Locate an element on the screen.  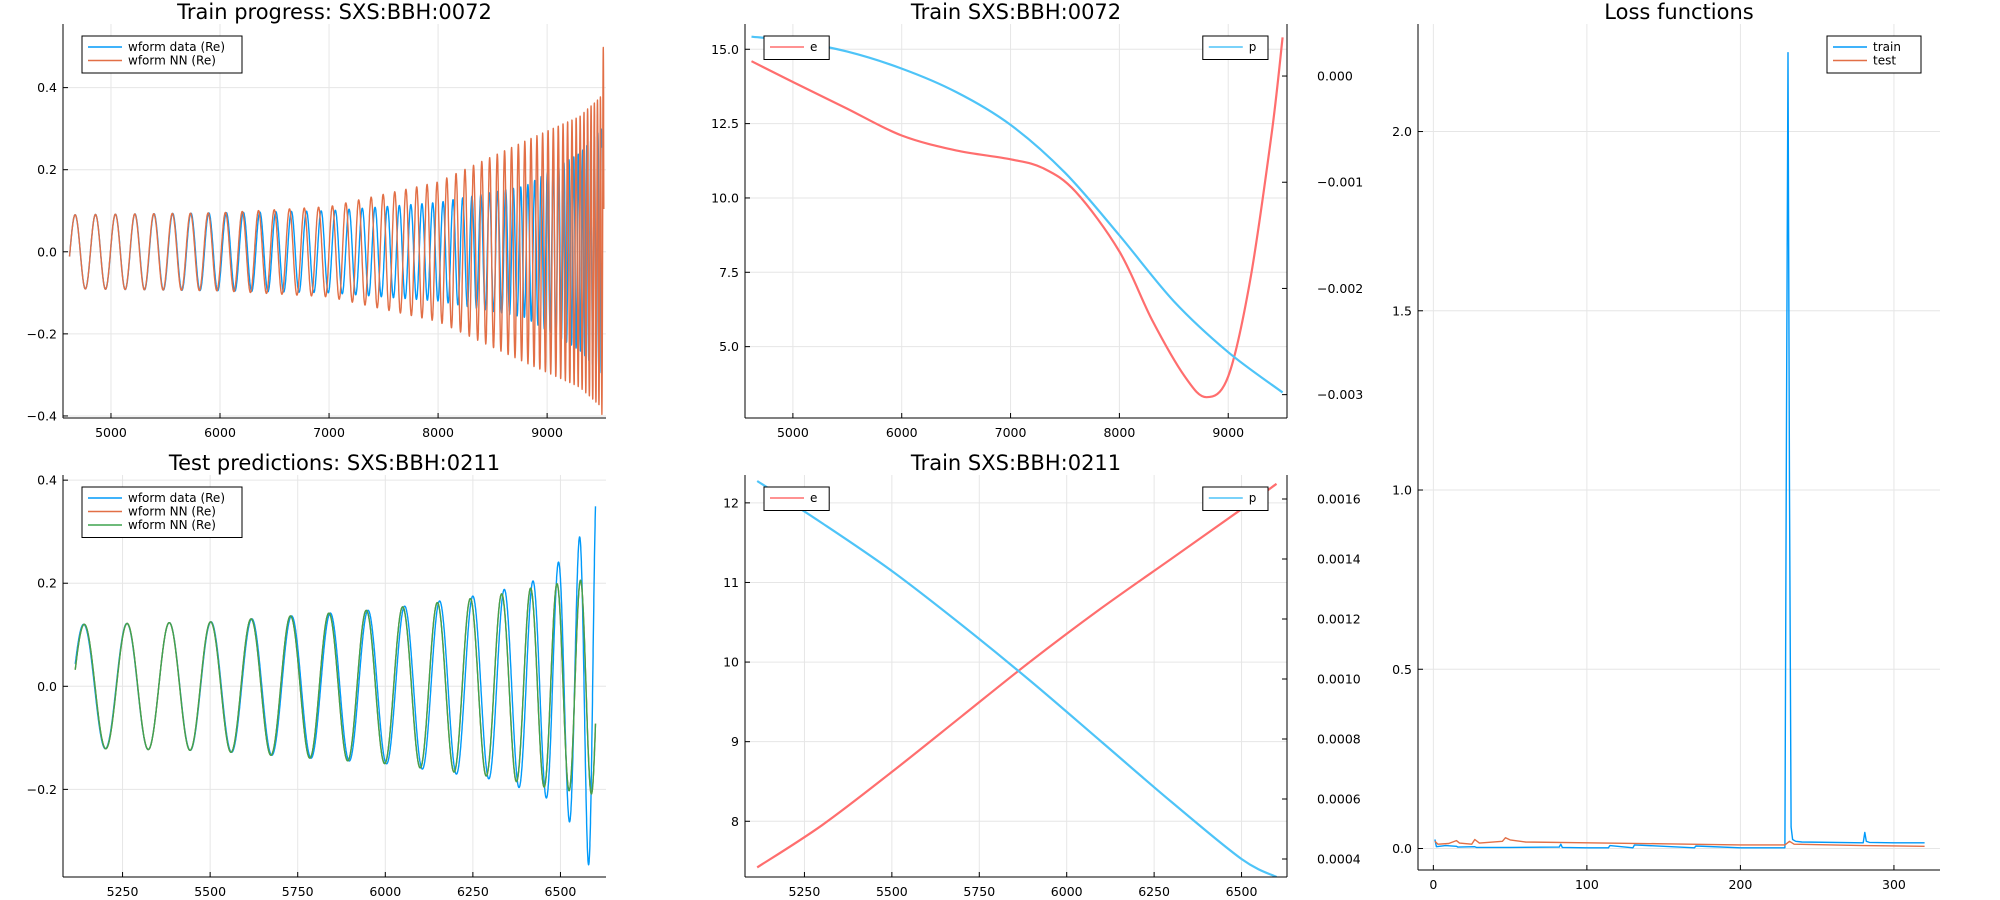
y-tick-label: 12 is located at coordinates (731, 502).